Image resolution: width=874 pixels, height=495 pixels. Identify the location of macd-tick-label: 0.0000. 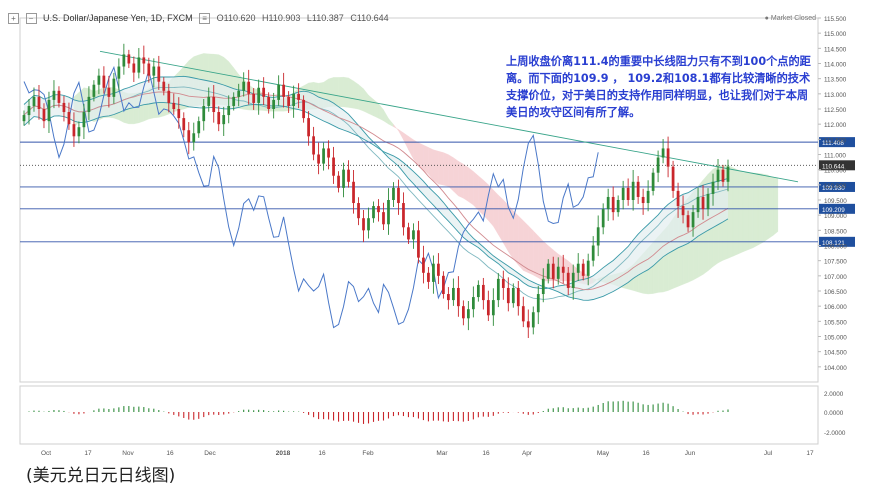
(834, 413).